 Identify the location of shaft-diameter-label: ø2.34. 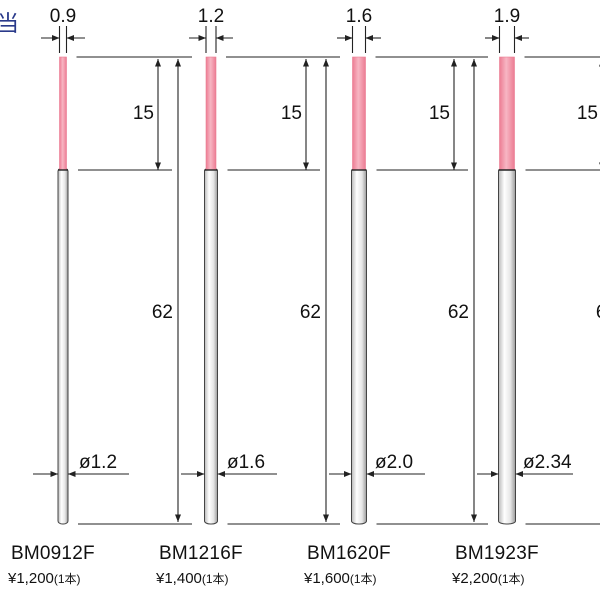
(547, 462).